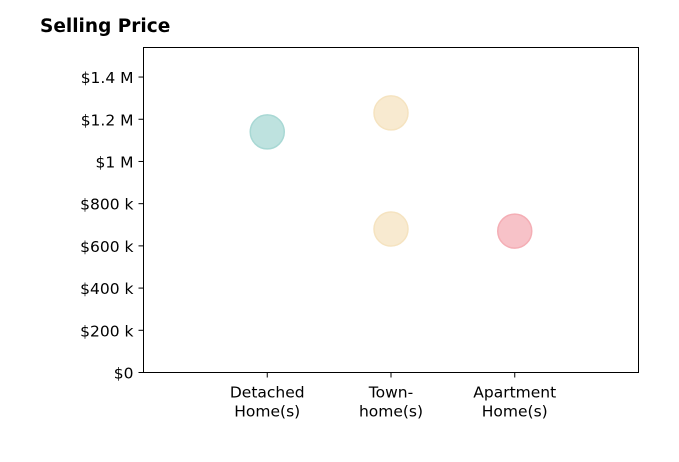 The height and width of the screenshot is (462, 679). Describe the element at coordinates (514, 393) in the screenshot. I see `x-tick-label-line: Apartment` at that location.